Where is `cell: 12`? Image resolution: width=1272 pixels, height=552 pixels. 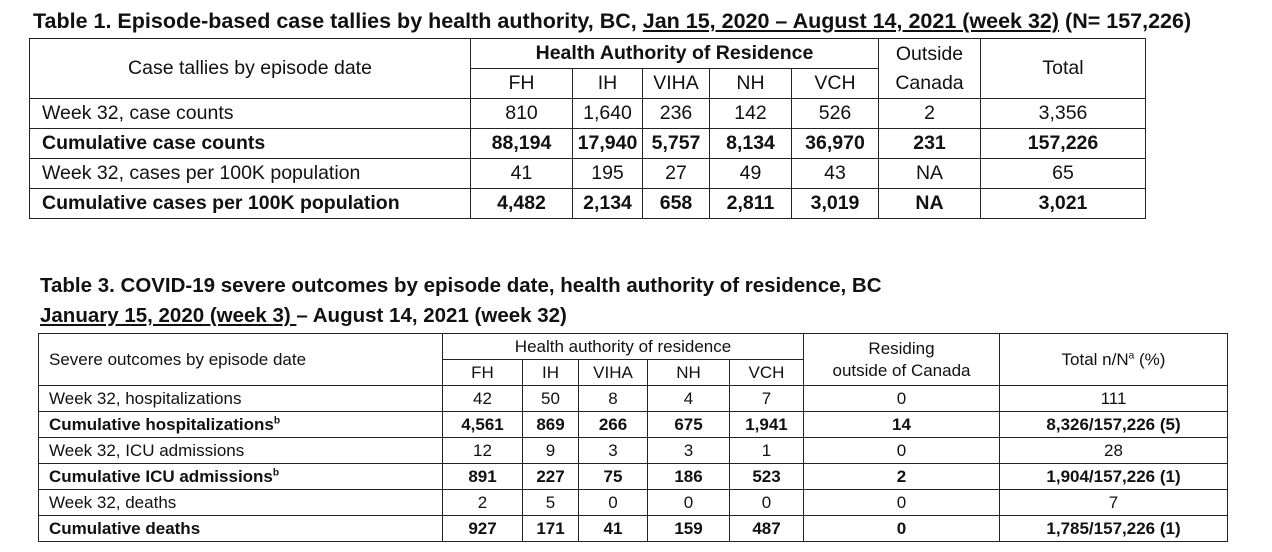 cell: 12 is located at coordinates (482, 450).